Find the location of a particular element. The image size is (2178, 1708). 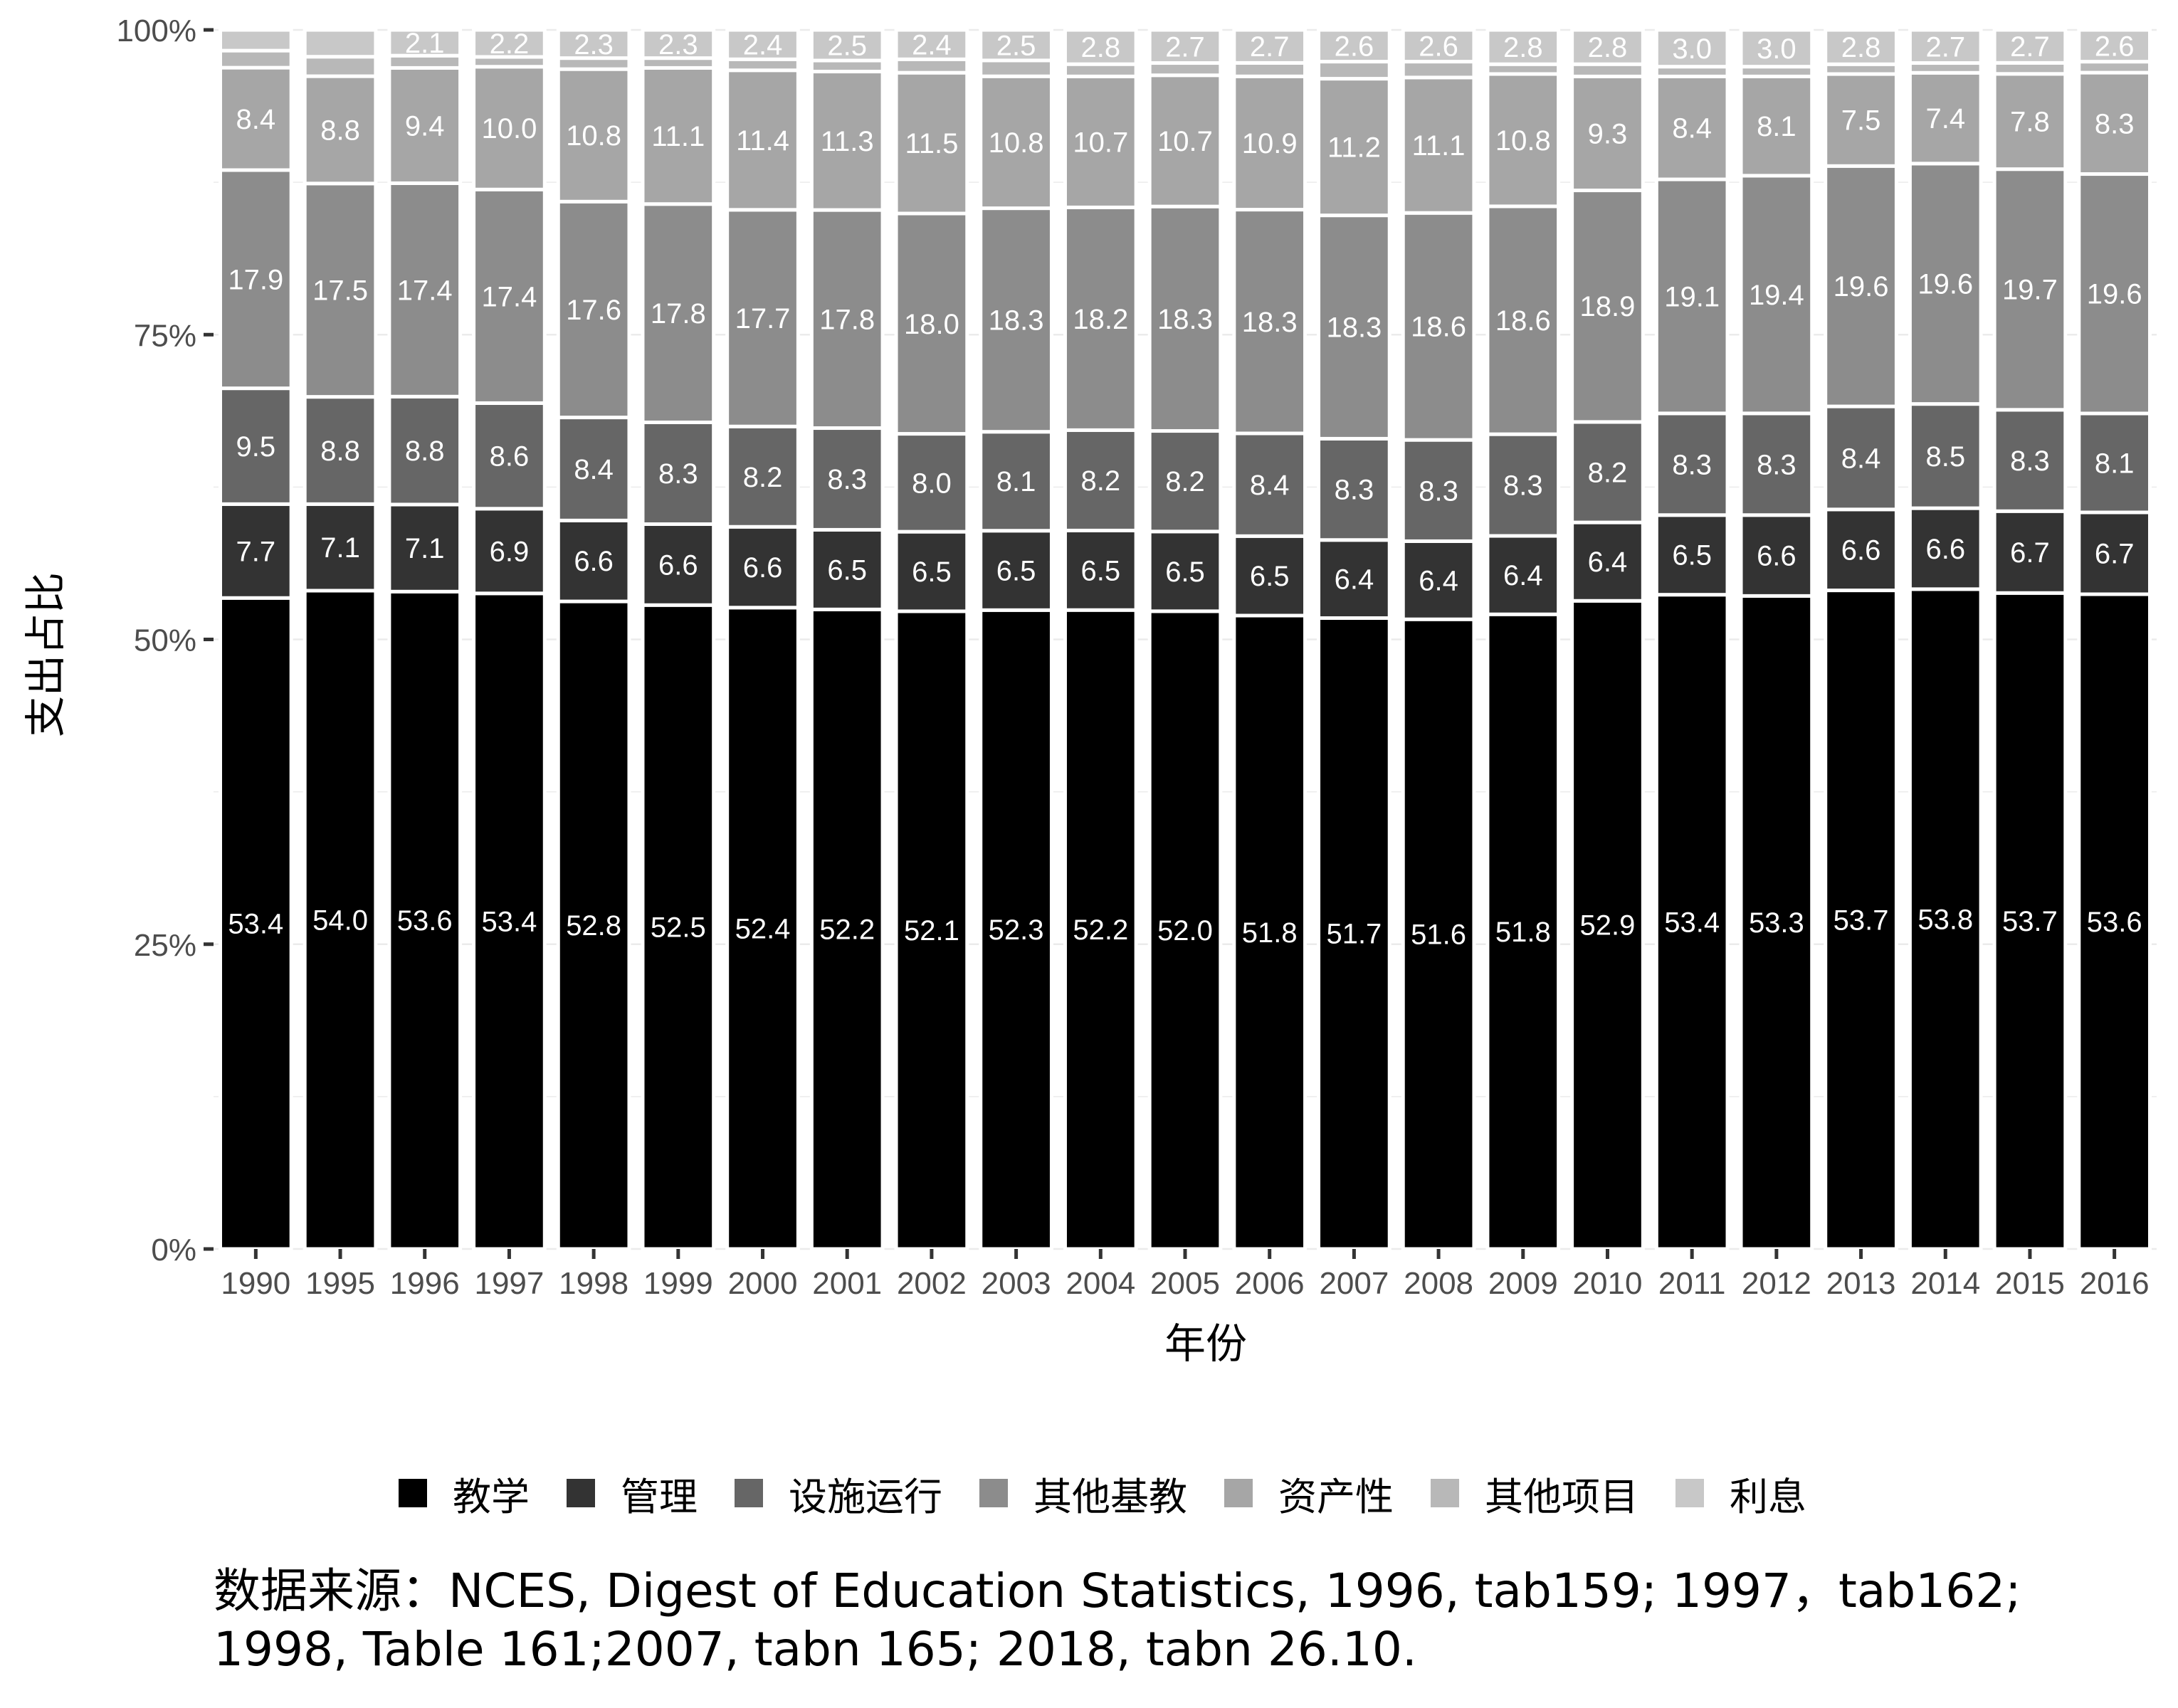

y-axis-title: 支出占比 is located at coordinates (45, 654).